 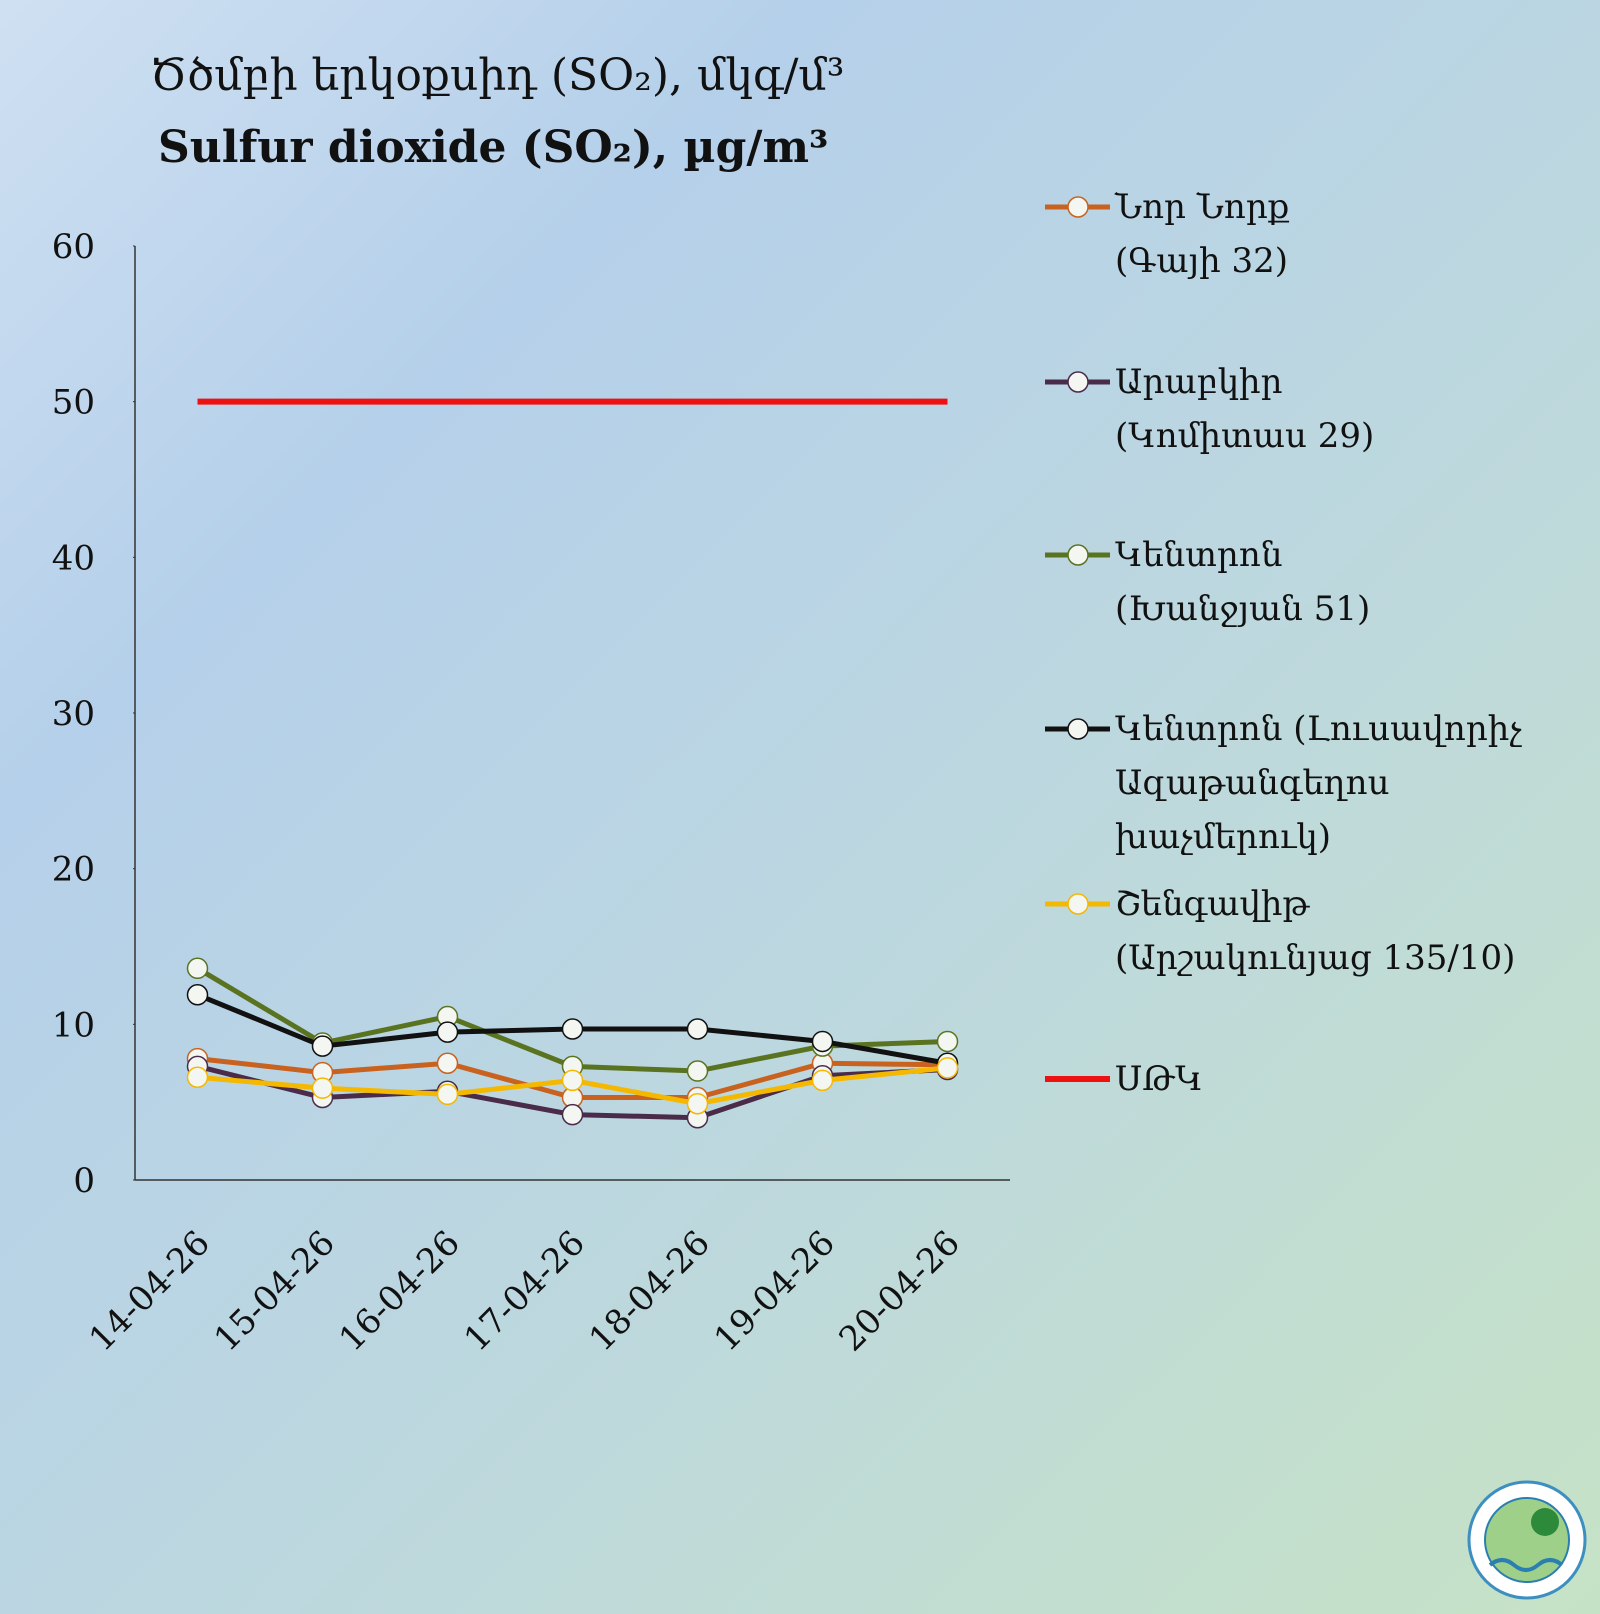 What do you see at coordinates (275, 1291) in the screenshot?
I see `x-tick-label: 15-04-26` at bounding box center [275, 1291].